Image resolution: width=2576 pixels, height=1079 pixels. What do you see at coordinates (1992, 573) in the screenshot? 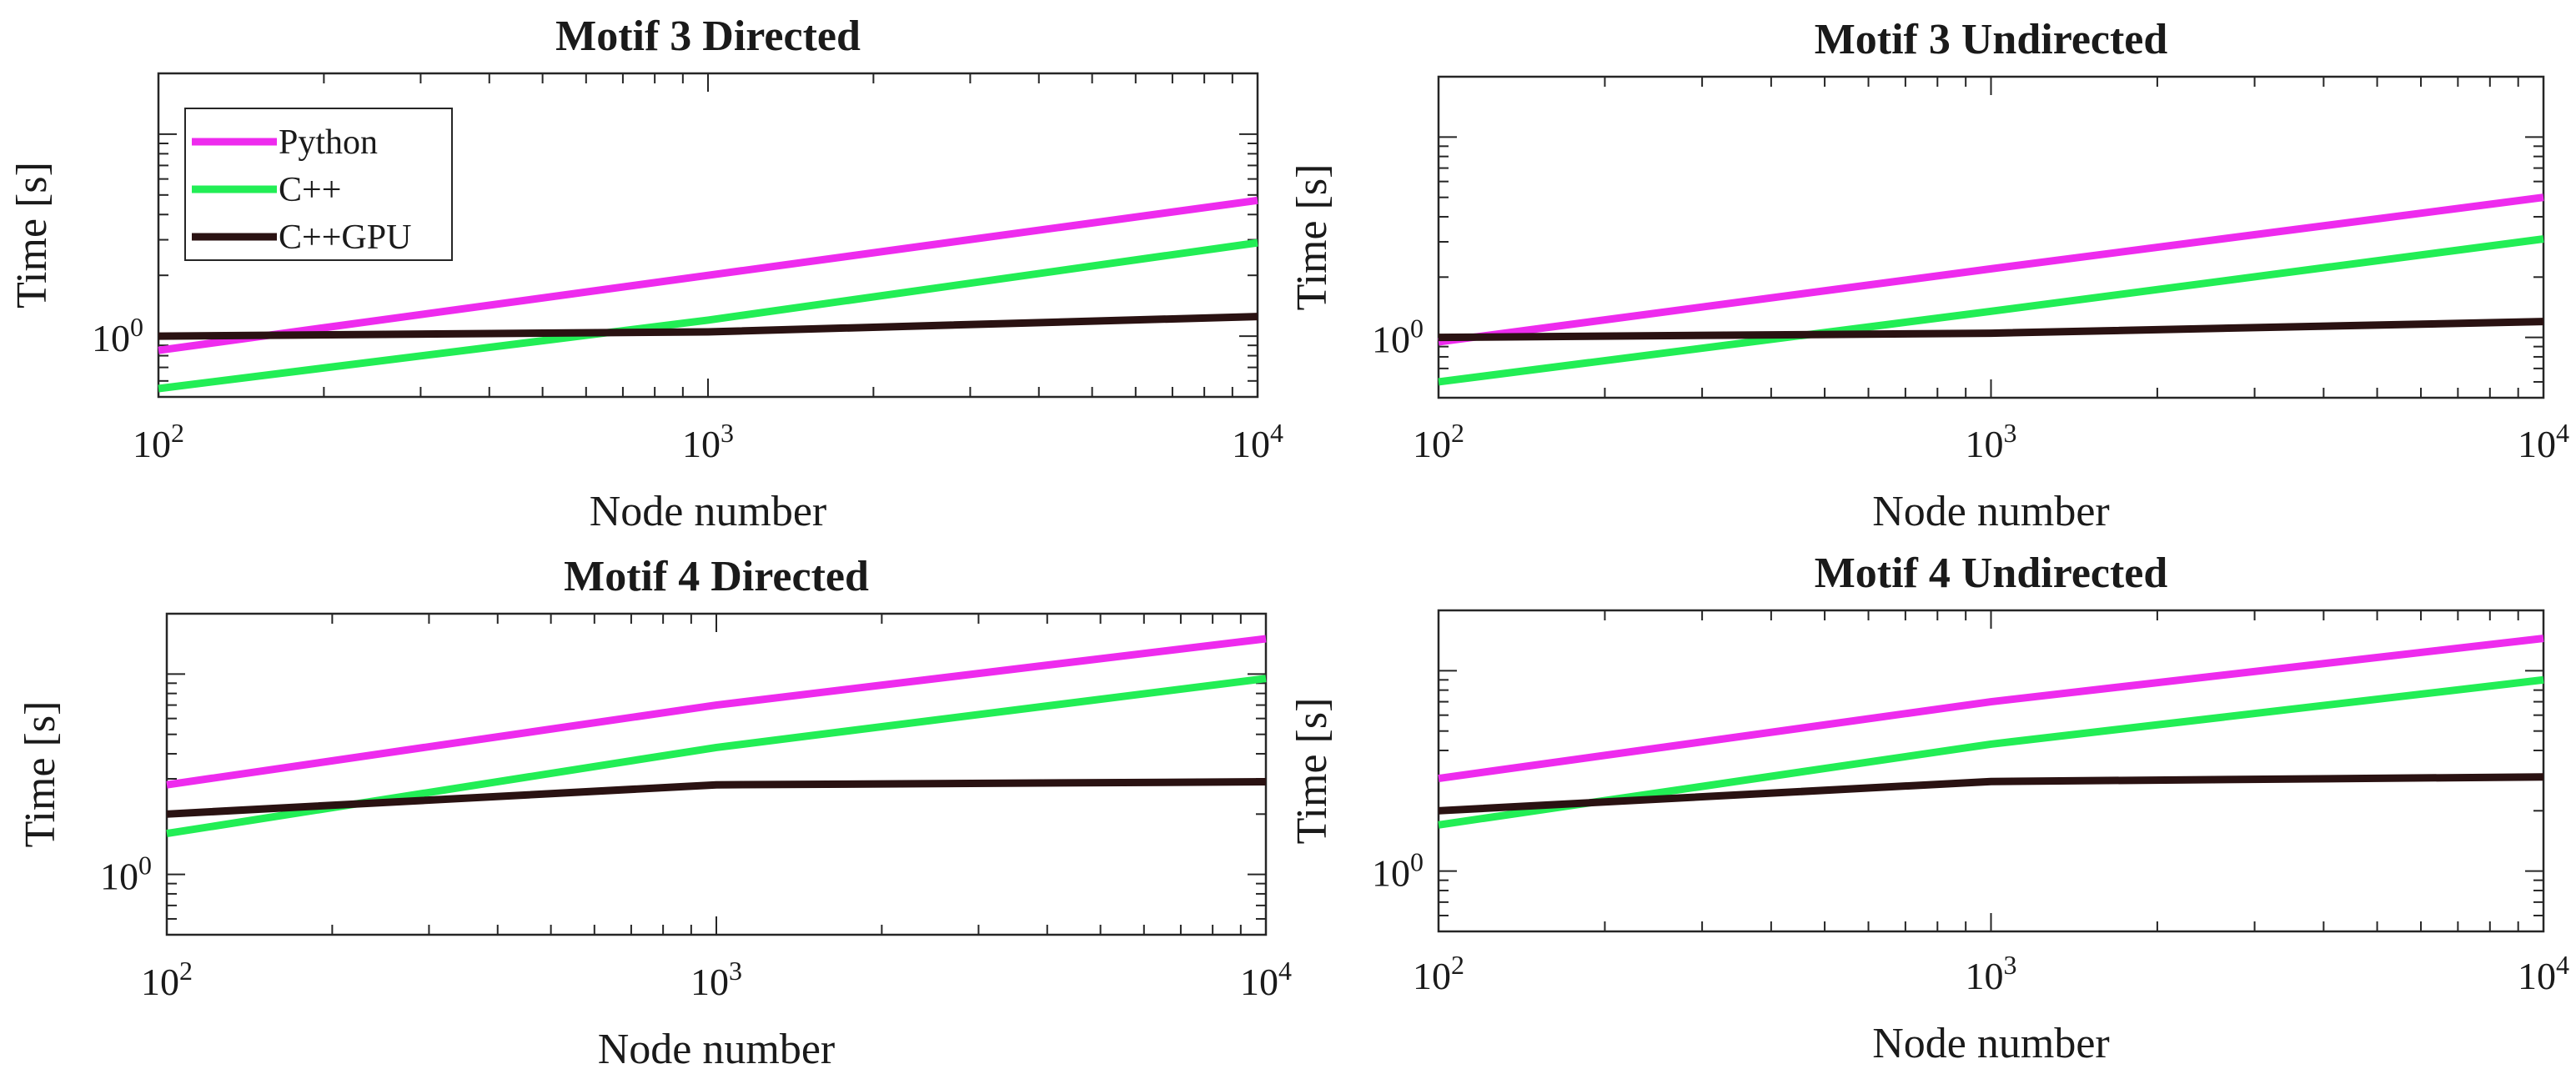
I see `chart-title: Motif 4 Undirected` at bounding box center [1992, 573].